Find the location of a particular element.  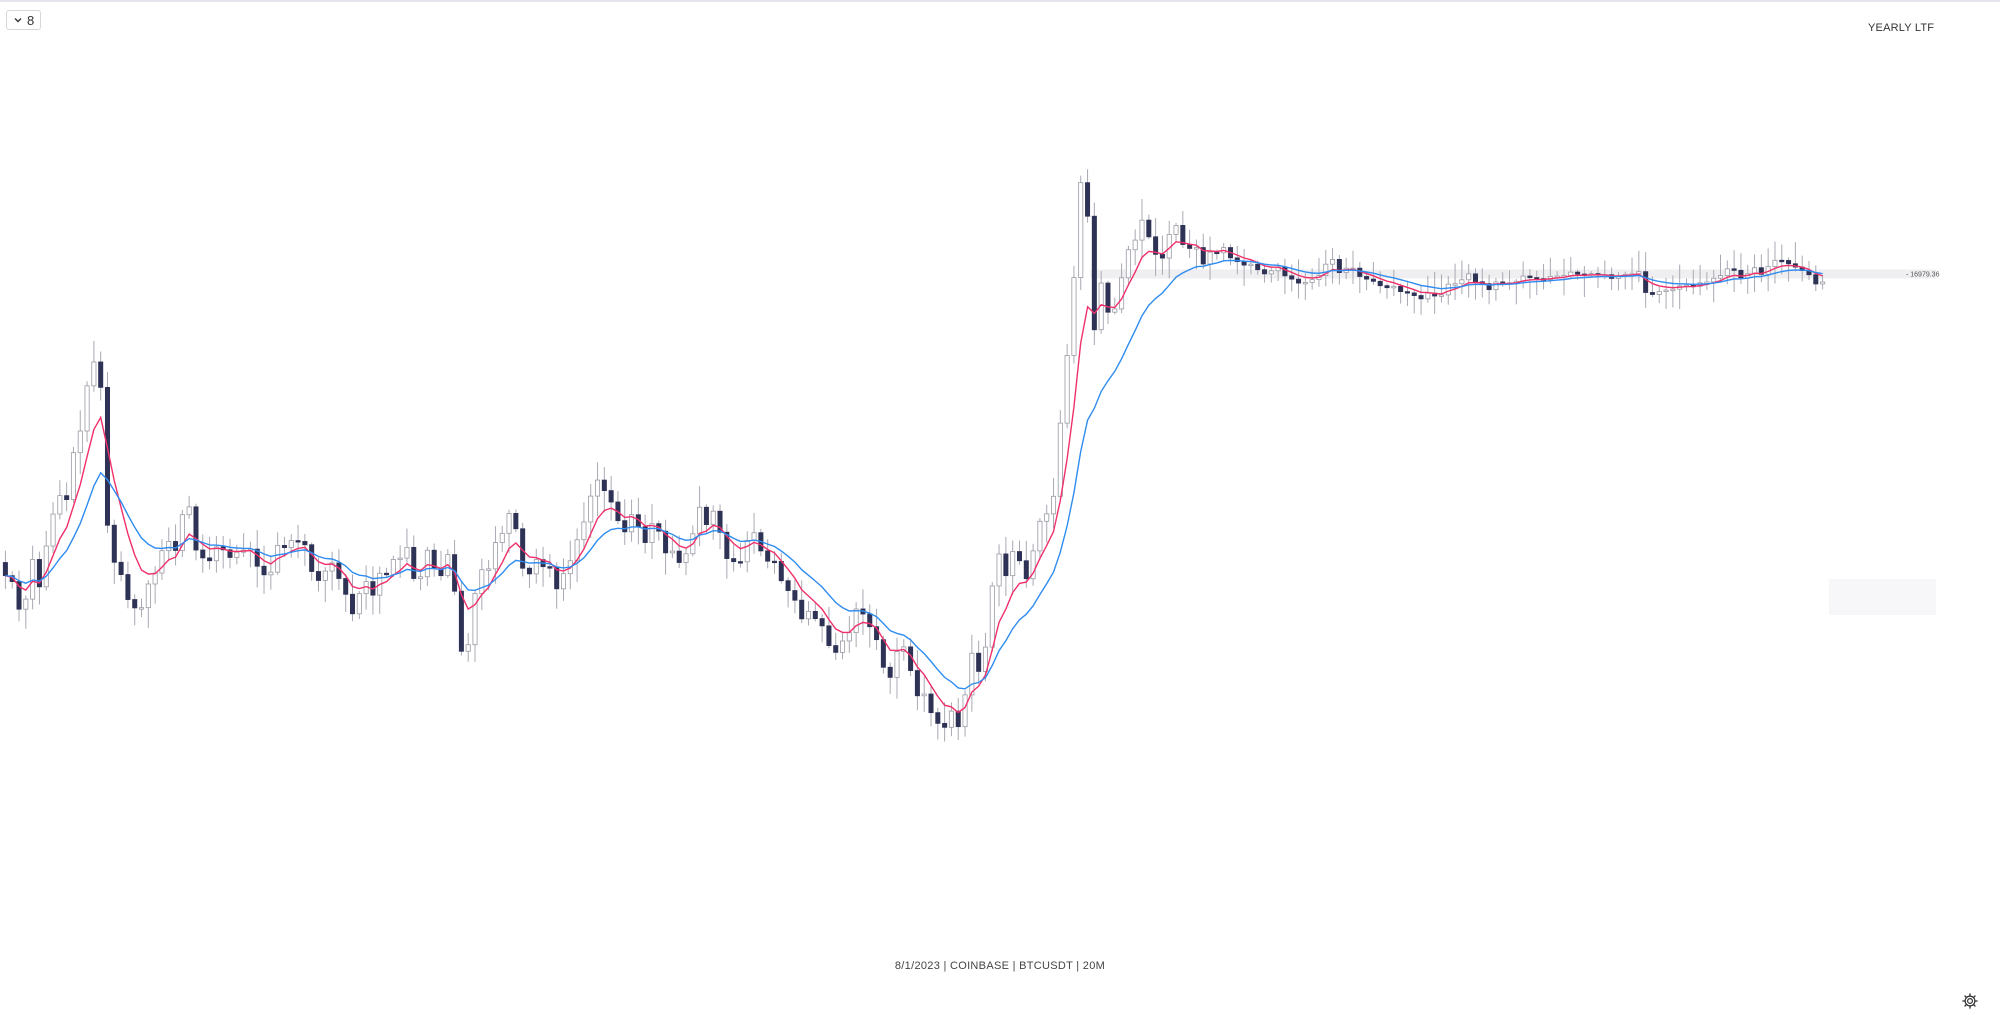

gear-icon is located at coordinates (1970, 1001).